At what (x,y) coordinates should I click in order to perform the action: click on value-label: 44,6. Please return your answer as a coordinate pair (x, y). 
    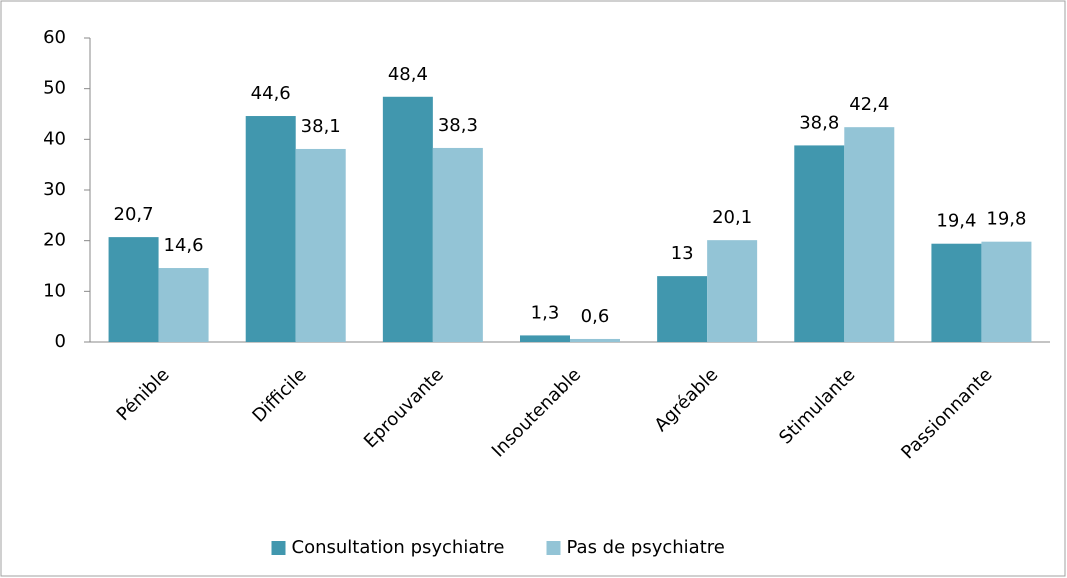
    Looking at the image, I should click on (271, 93).